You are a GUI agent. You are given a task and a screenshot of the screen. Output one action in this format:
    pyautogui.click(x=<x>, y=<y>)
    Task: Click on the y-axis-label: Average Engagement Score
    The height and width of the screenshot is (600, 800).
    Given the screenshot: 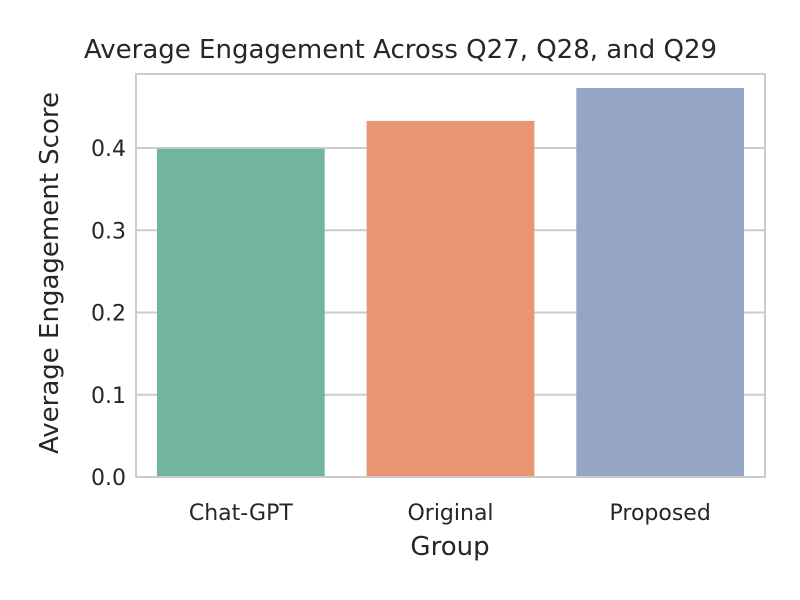 What is the action you would take?
    pyautogui.click(x=50, y=273)
    